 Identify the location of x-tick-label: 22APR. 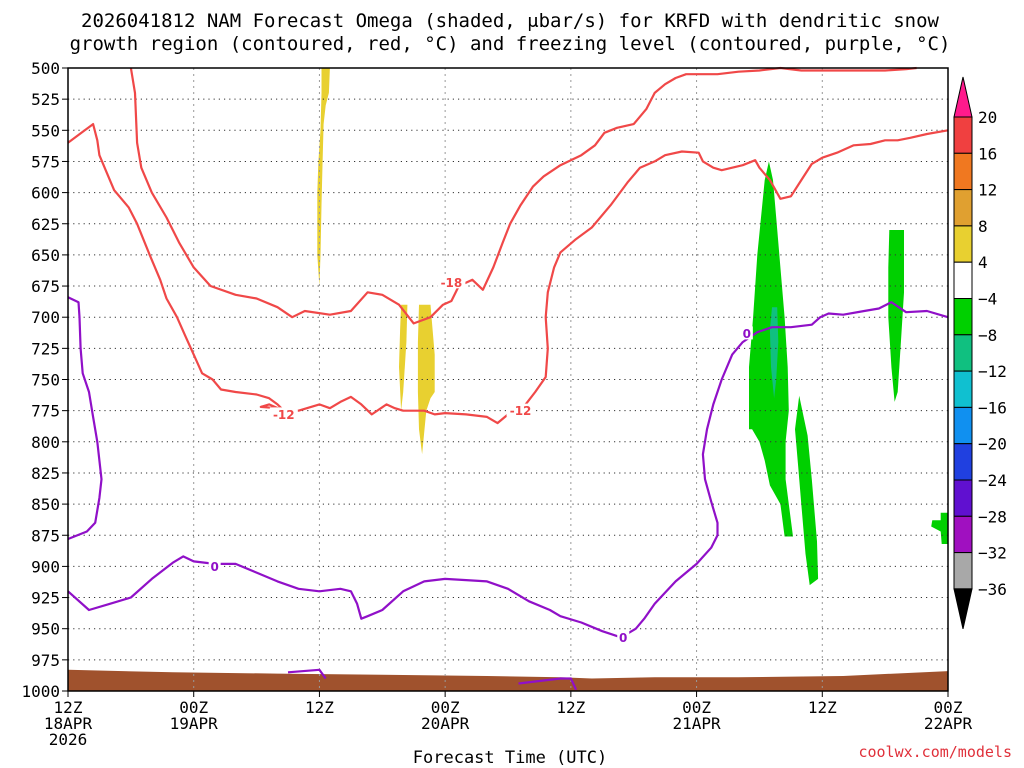
(948, 723).